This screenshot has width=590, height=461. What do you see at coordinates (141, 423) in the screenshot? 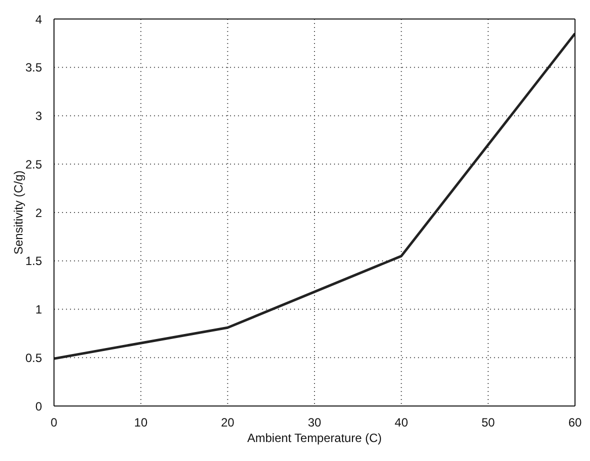
I see `x-tick-label: 10` at bounding box center [141, 423].